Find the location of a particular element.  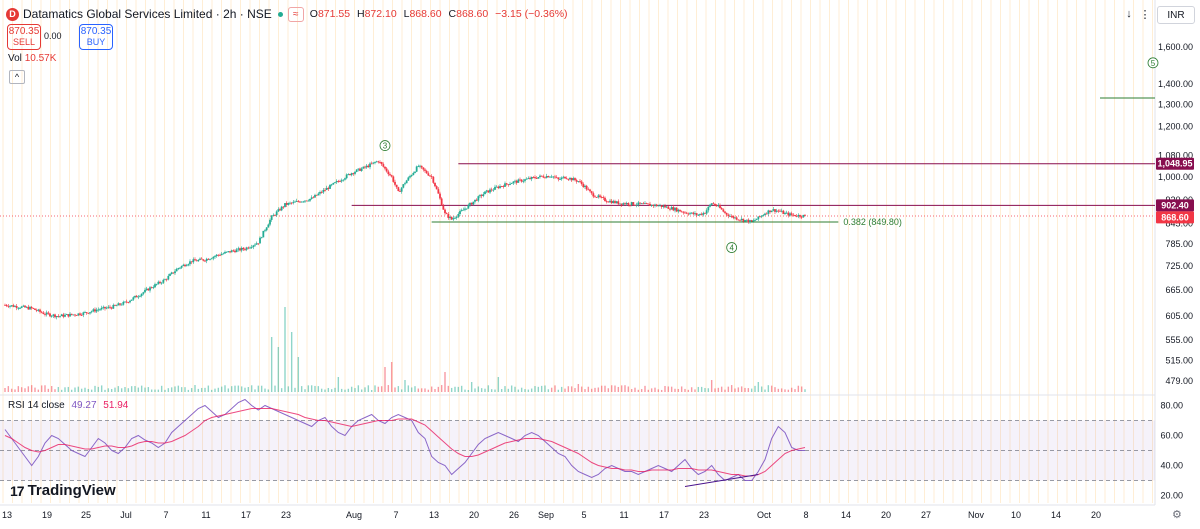

price-level-tag-label: 902.40 is located at coordinates (1175, 205).